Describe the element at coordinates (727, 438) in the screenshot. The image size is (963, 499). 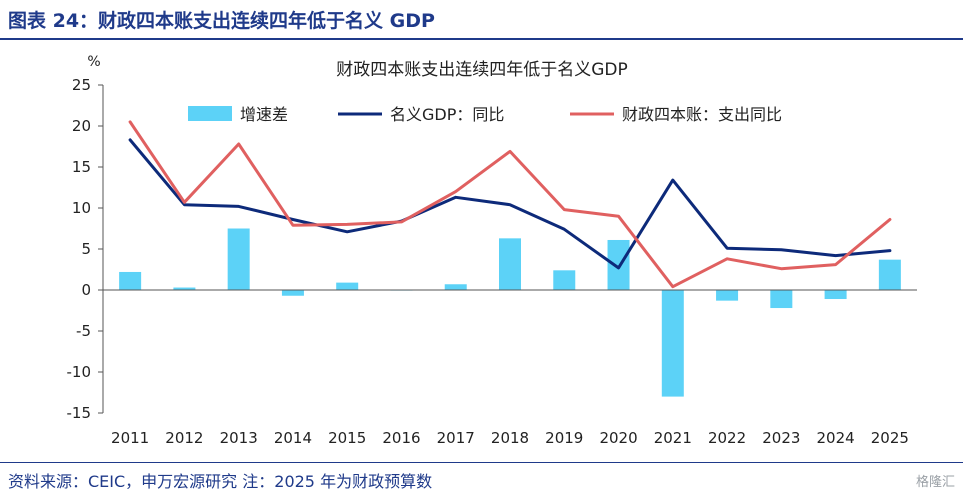
I see `x-tick-label: 2022` at that location.